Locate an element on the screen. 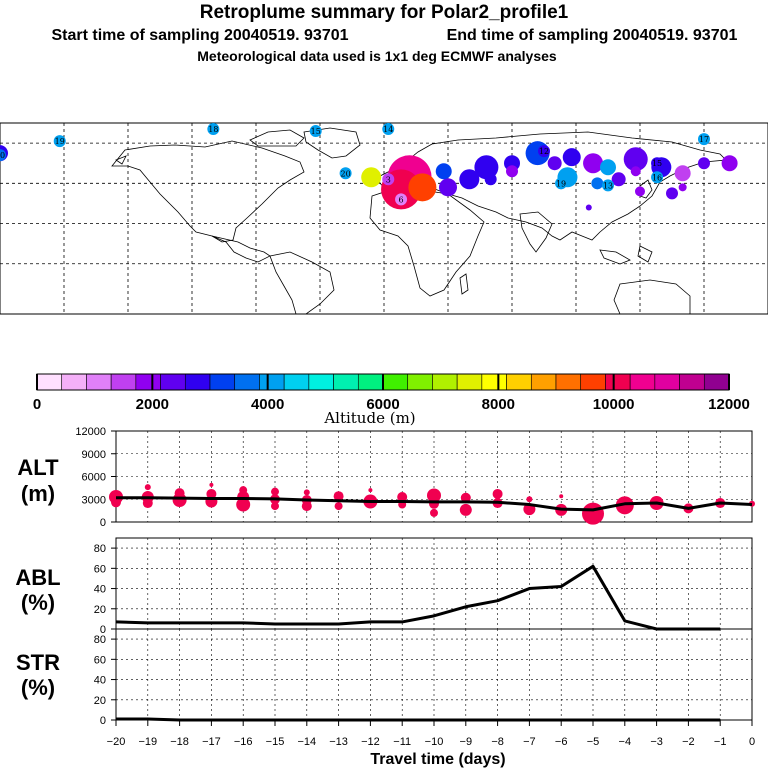 The width and height of the screenshot is (768, 768). colorbar-tick-label: 0 is located at coordinates (37, 404).